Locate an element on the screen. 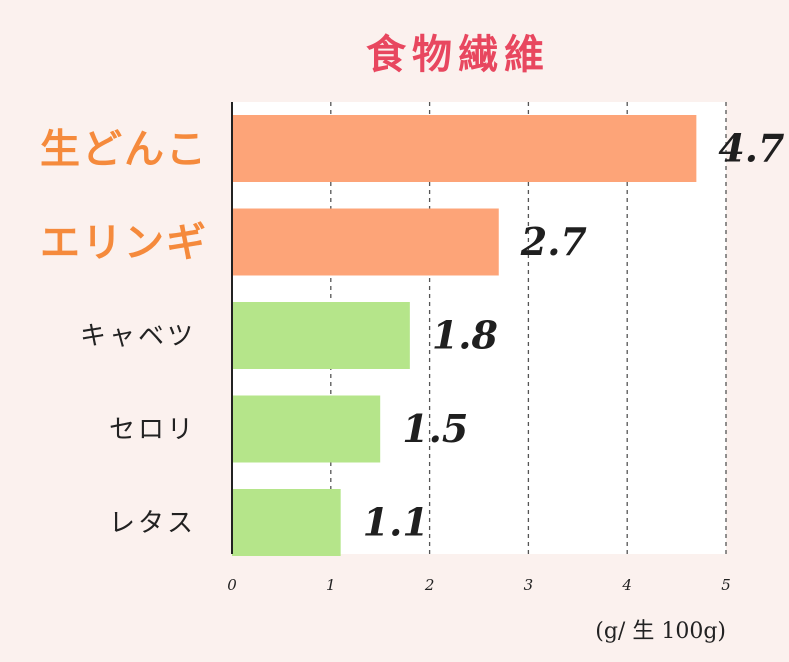  x-tick-label-0: 0 is located at coordinates (232, 585).